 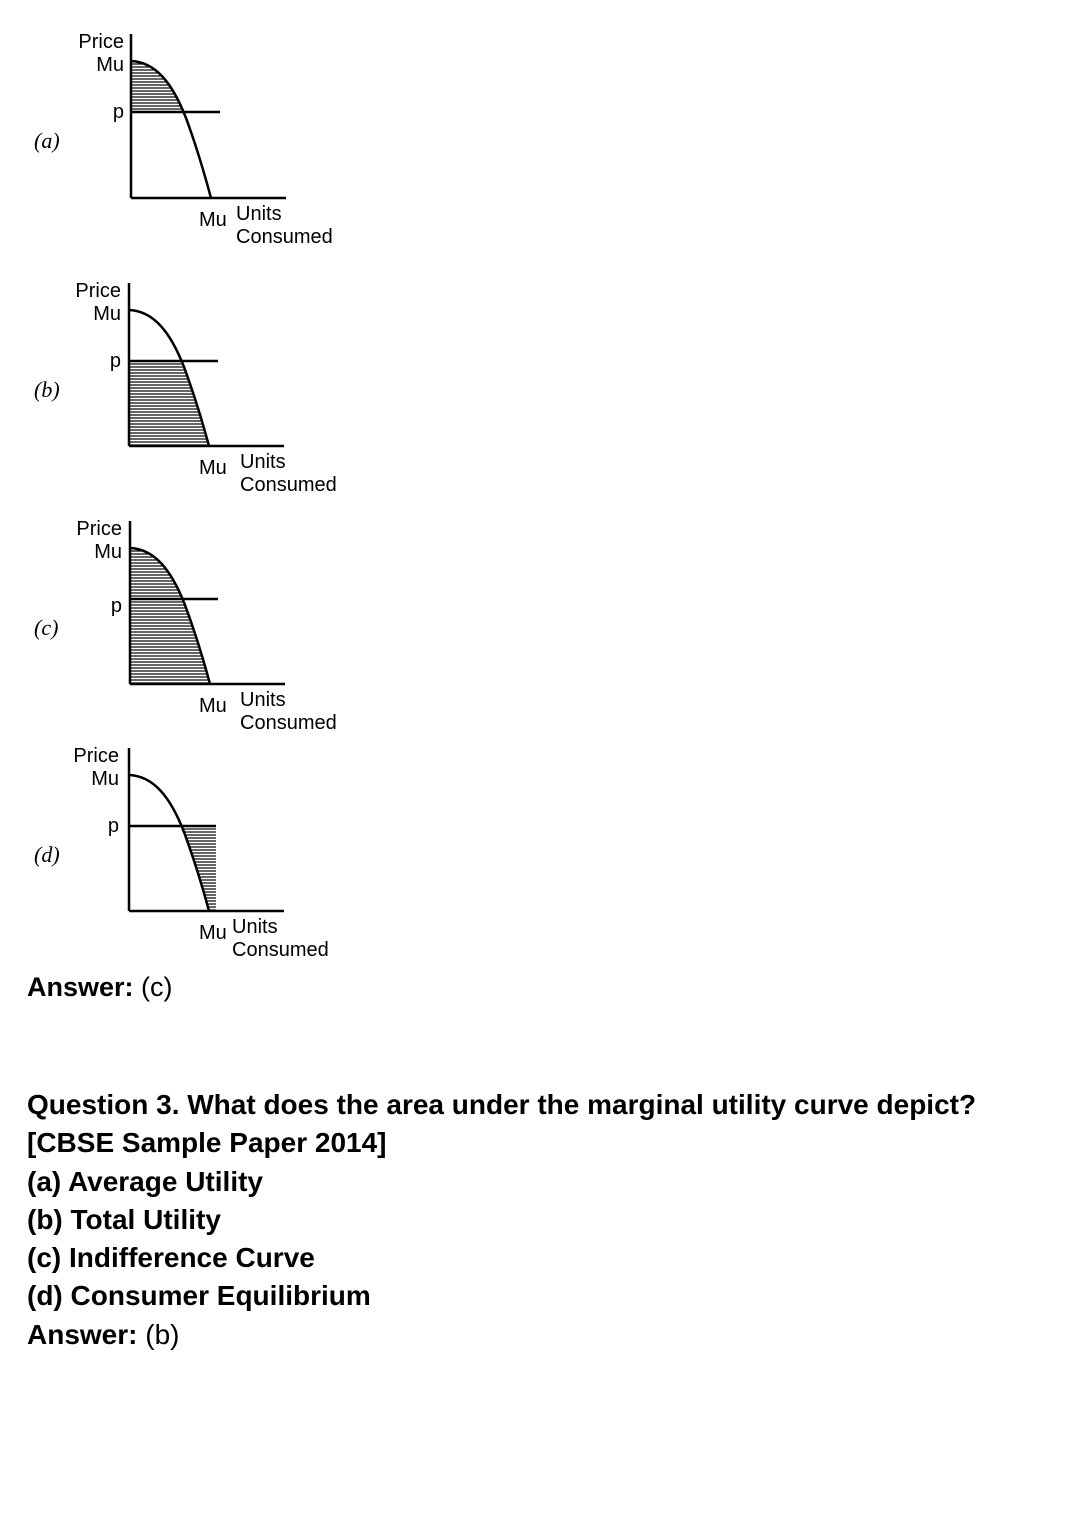 I want to click on option-figure-d: (d) Price Mu p Mu Units Consumed, so click(x=220, y=864).